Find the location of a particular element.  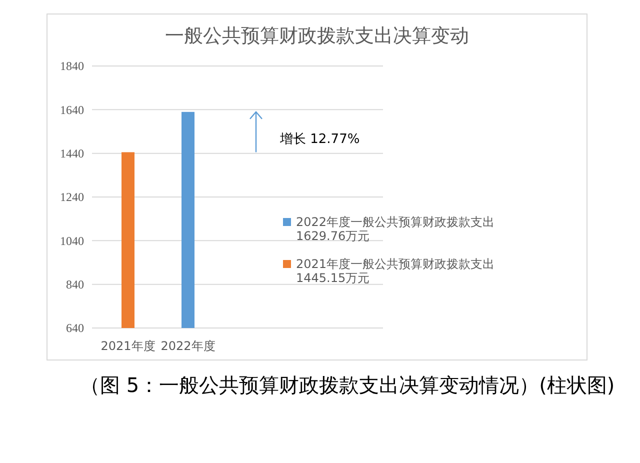

y-tick-label: 1240 is located at coordinates (72, 197).